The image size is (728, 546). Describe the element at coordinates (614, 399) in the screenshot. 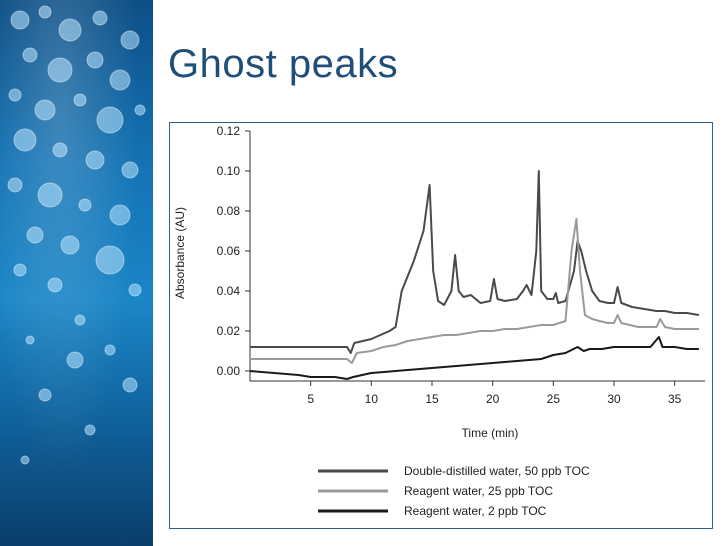

I see `x-tick-label: 30` at that location.